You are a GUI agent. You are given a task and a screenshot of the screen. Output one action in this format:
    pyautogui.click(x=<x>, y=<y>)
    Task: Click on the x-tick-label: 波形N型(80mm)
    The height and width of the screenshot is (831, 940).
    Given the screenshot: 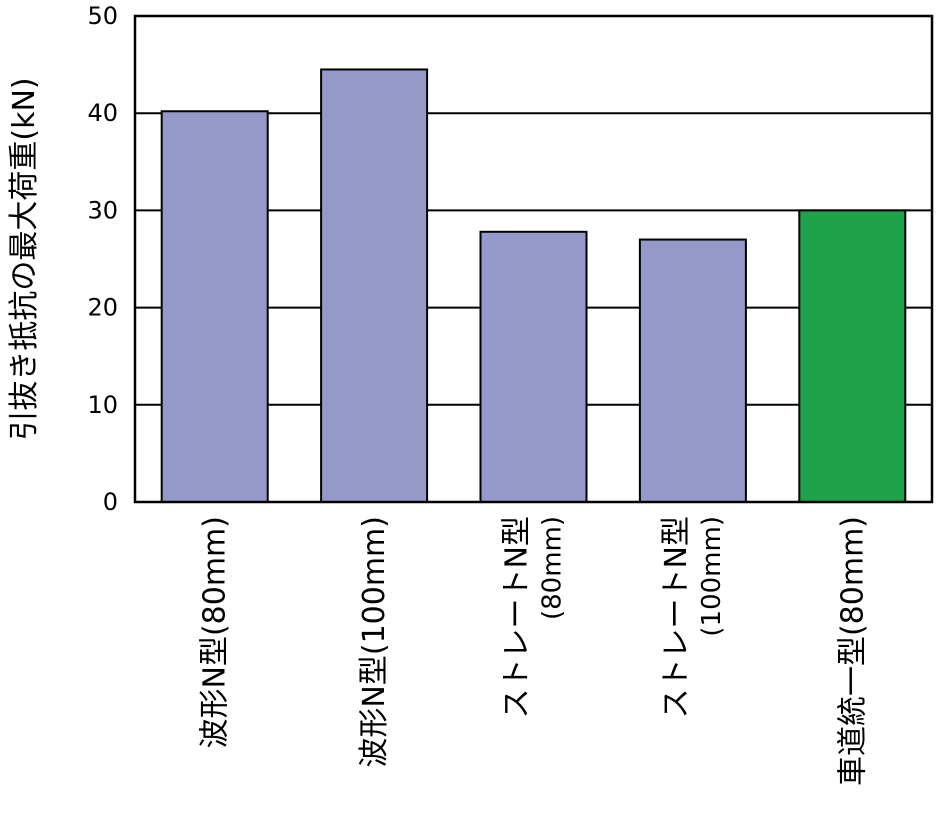 What is the action you would take?
    pyautogui.click(x=215, y=632)
    